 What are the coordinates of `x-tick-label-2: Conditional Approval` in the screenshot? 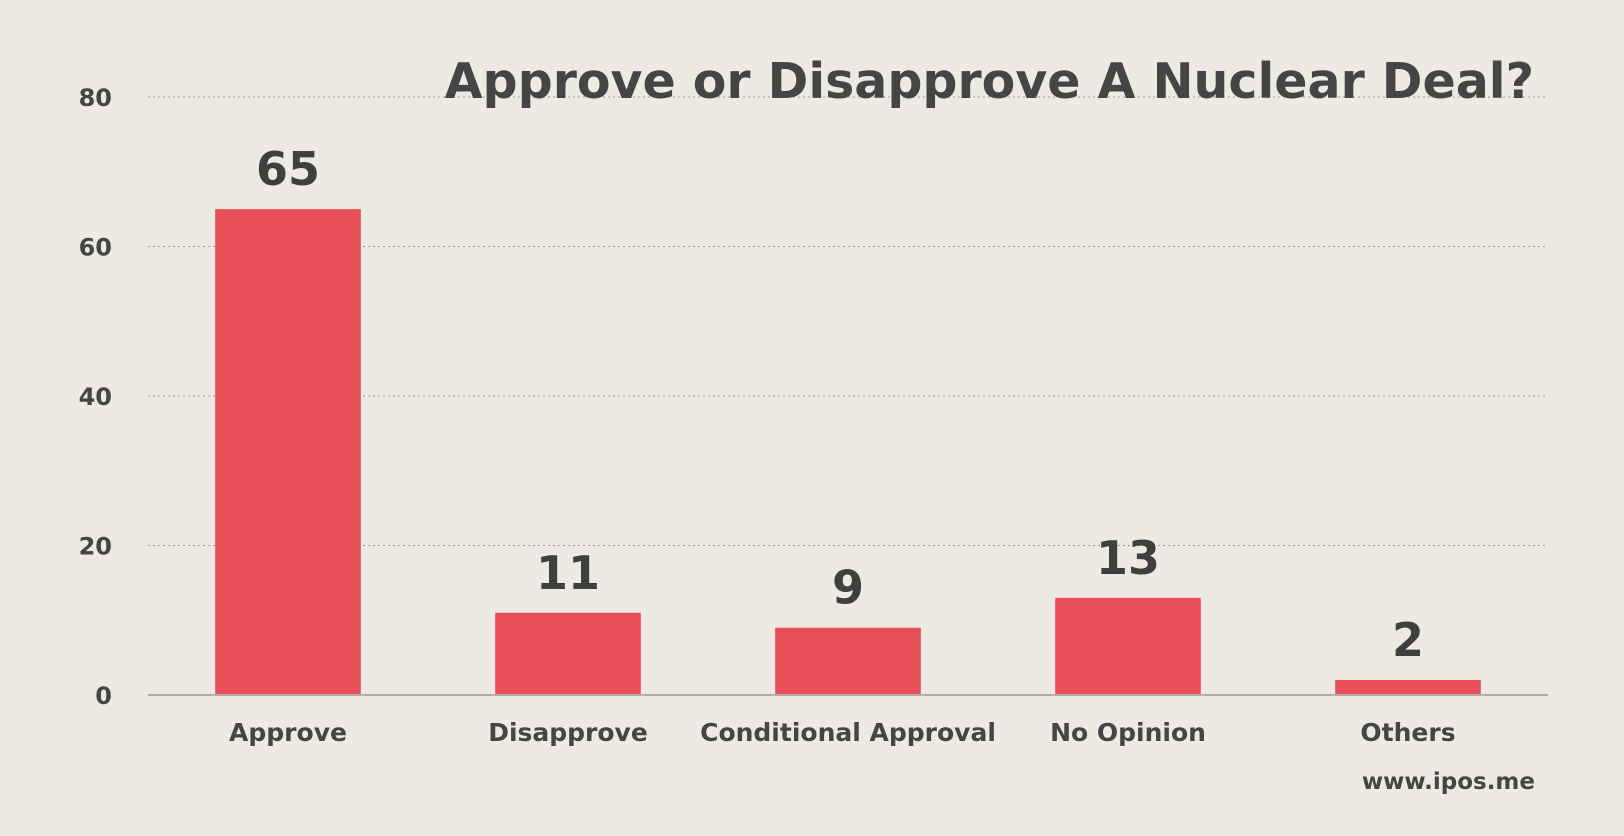 It's located at (848, 732).